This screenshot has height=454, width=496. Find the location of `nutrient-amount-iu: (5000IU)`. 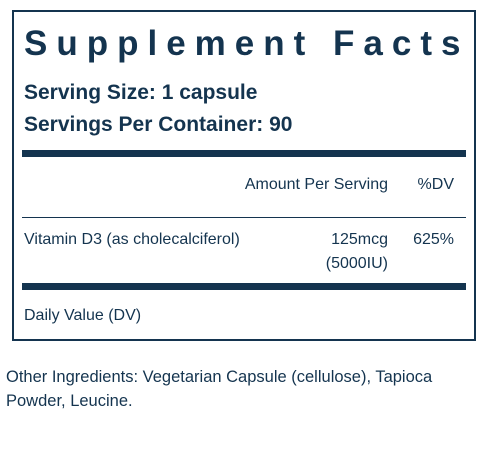

nutrient-amount-iu: (5000IU) is located at coordinates (356, 263).